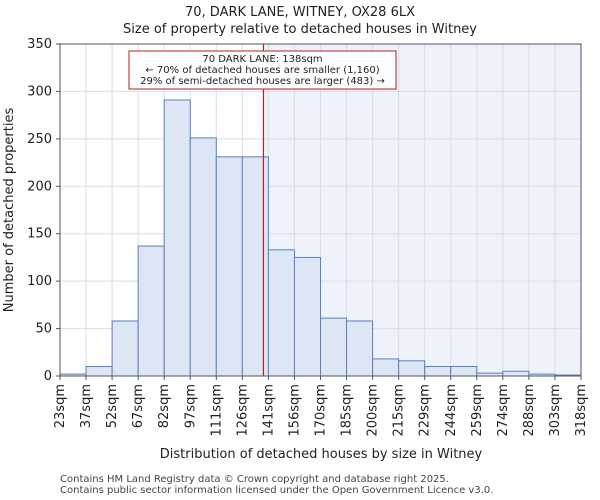 This screenshot has width=600, height=500. What do you see at coordinates (112, 406) in the screenshot?
I see `x-tick-label: 52sqm` at bounding box center [112, 406].